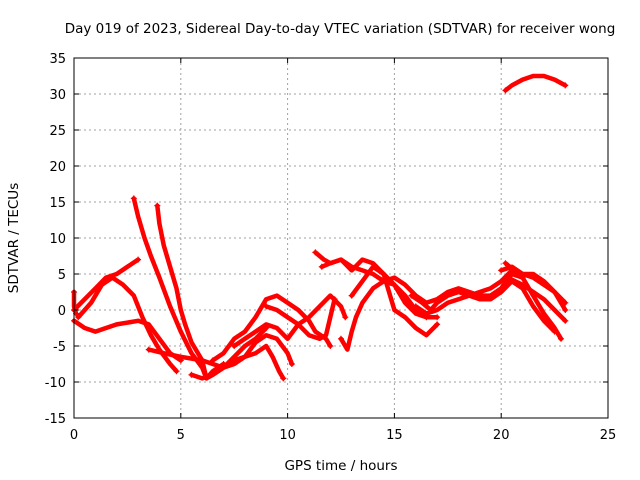  Describe the element at coordinates (57, 239) in the screenshot. I see `y-tick-label: 10` at that location.